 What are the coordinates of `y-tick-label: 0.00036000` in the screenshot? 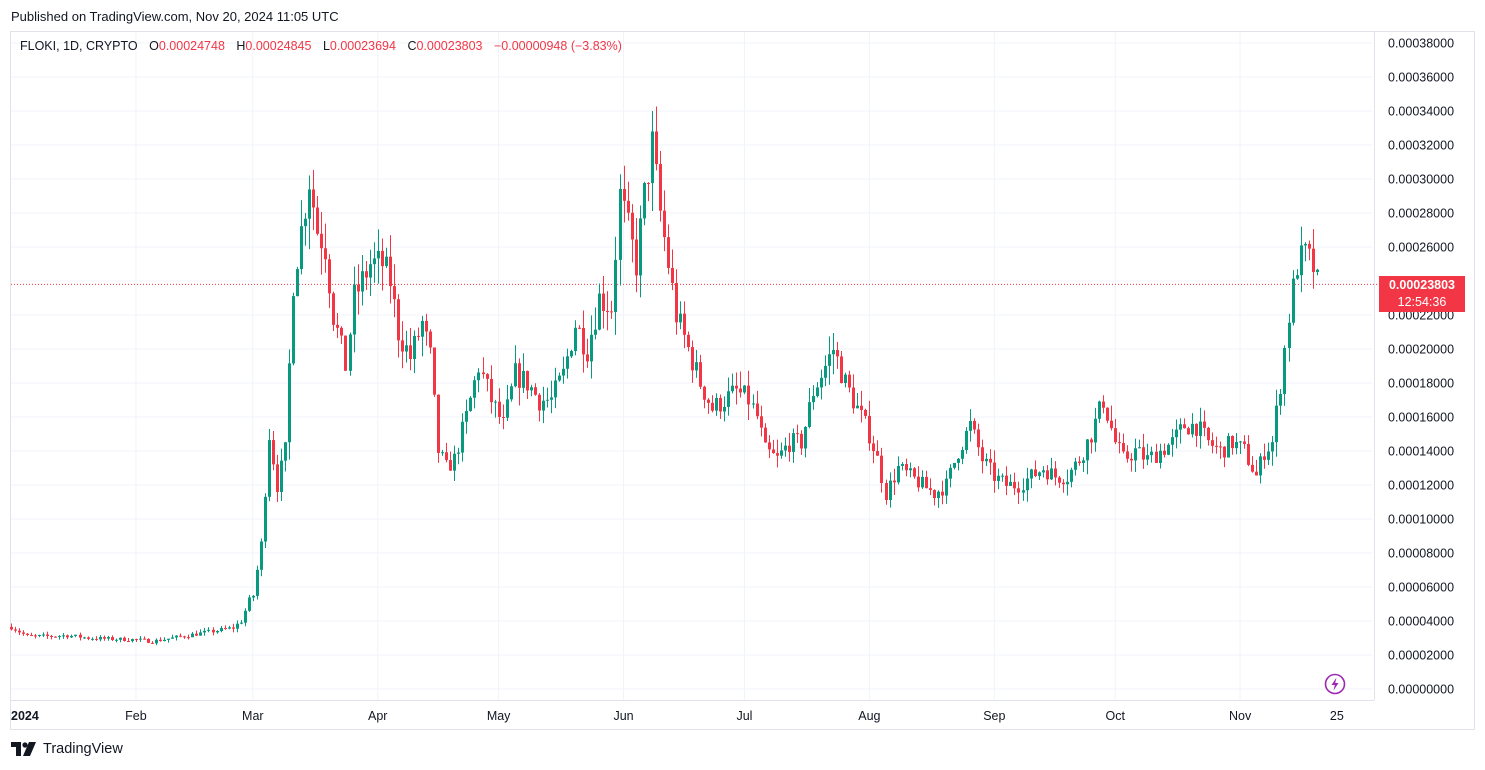 It's located at (1421, 78).